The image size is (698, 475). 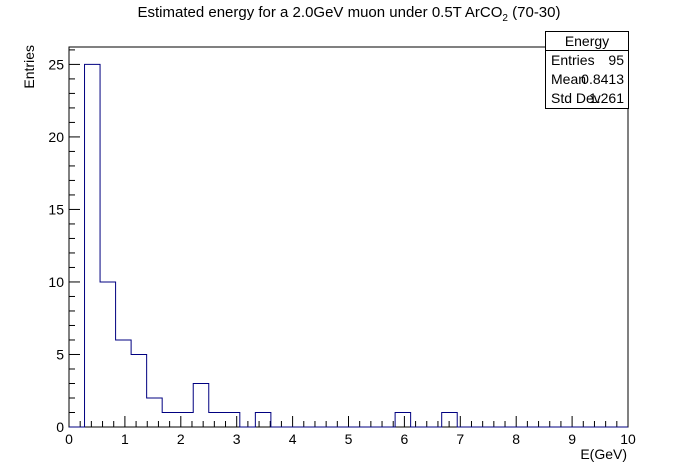 What do you see at coordinates (603, 454) in the screenshot?
I see `x-axis-label: E(GeV)` at bounding box center [603, 454].